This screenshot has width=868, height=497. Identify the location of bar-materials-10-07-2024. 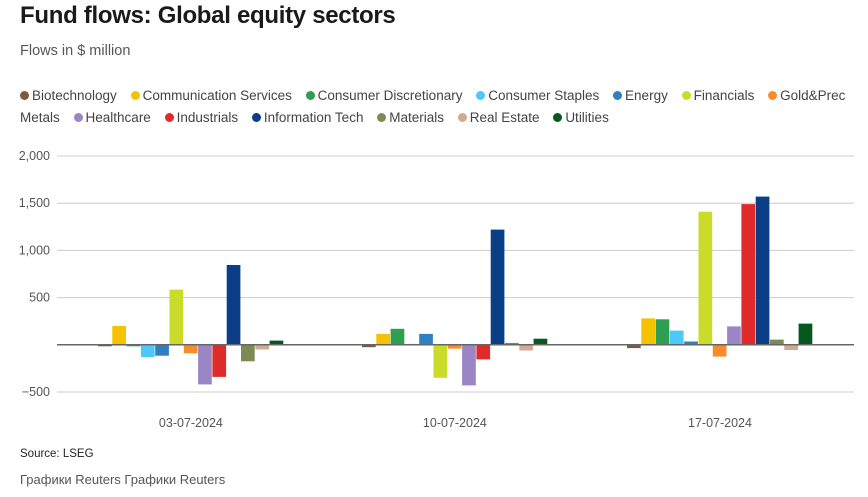
(512, 343).